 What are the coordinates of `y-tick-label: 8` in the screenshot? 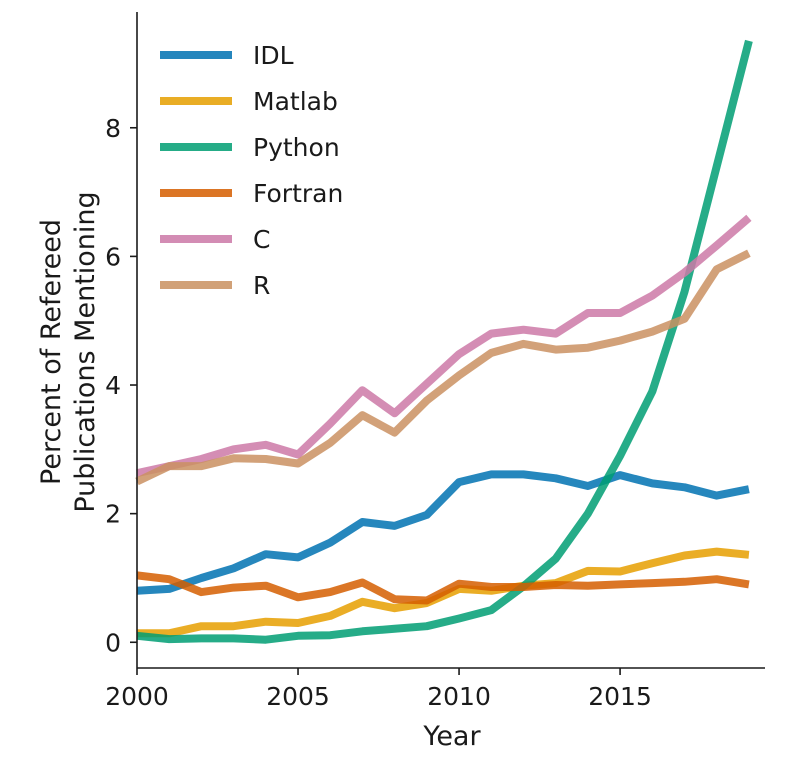 It's located at (113, 128).